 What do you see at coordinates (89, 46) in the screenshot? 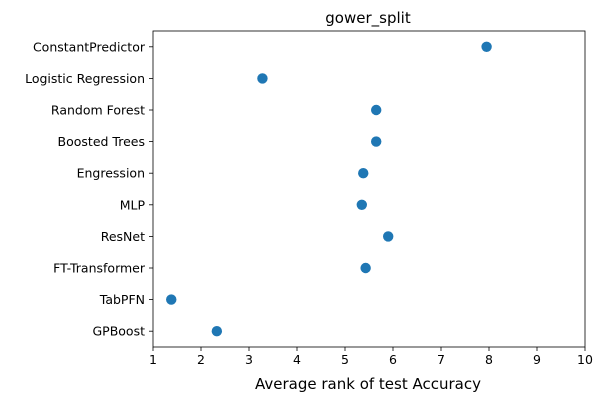
I see `y-tick-label: ConstantPredictor` at bounding box center [89, 46].